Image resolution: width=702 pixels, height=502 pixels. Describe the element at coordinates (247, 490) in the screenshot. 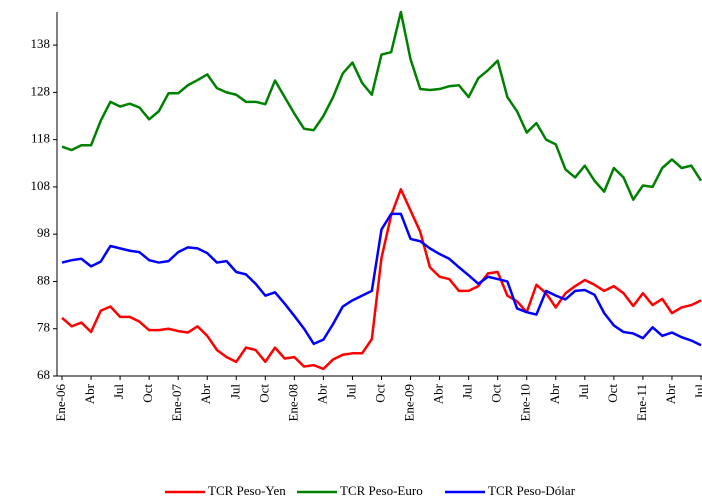

I see `legend-label: TCR Peso-Yen` at that location.